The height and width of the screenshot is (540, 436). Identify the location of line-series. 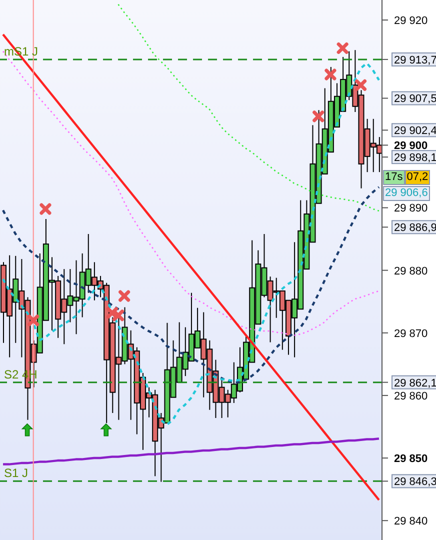
(191, 452).